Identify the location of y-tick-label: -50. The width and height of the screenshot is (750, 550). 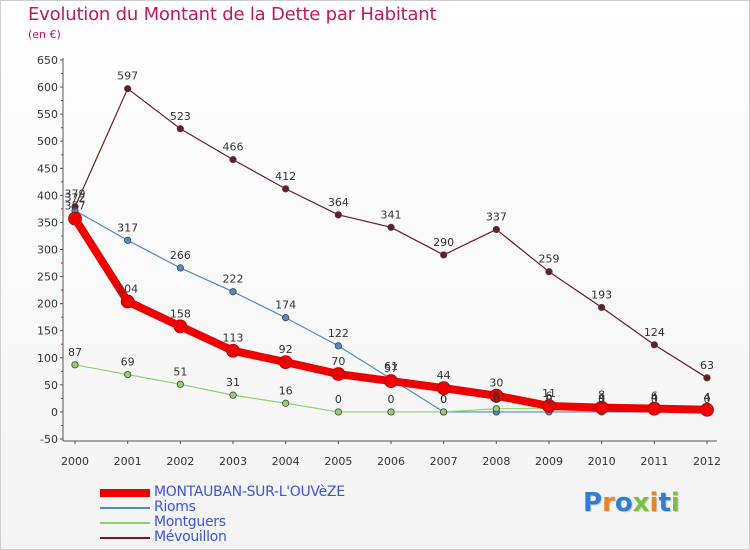
(49, 439).